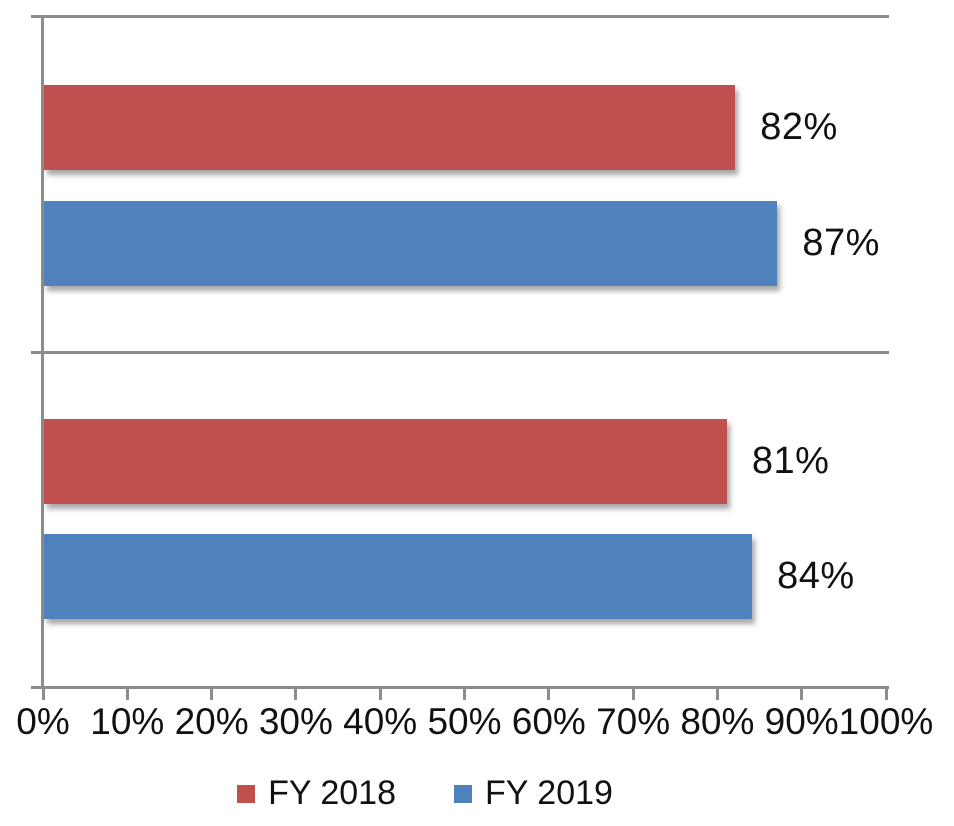  Describe the element at coordinates (127, 721) in the screenshot. I see `x-tick-label: 10%` at that location.